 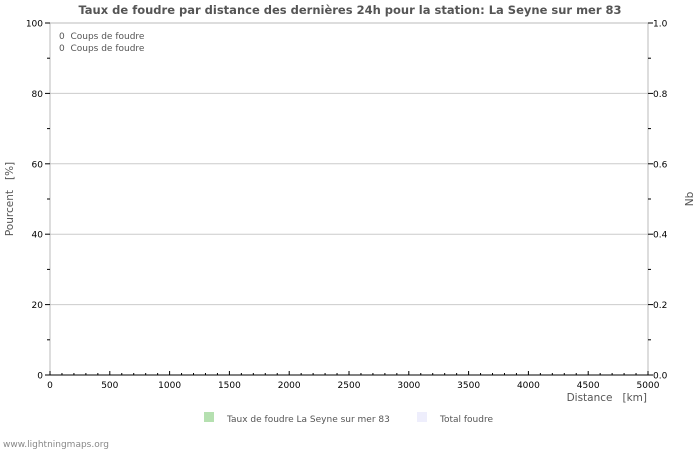 What do you see at coordinates (408, 386) in the screenshot?
I see `x-tick-label: 3000` at bounding box center [408, 386].